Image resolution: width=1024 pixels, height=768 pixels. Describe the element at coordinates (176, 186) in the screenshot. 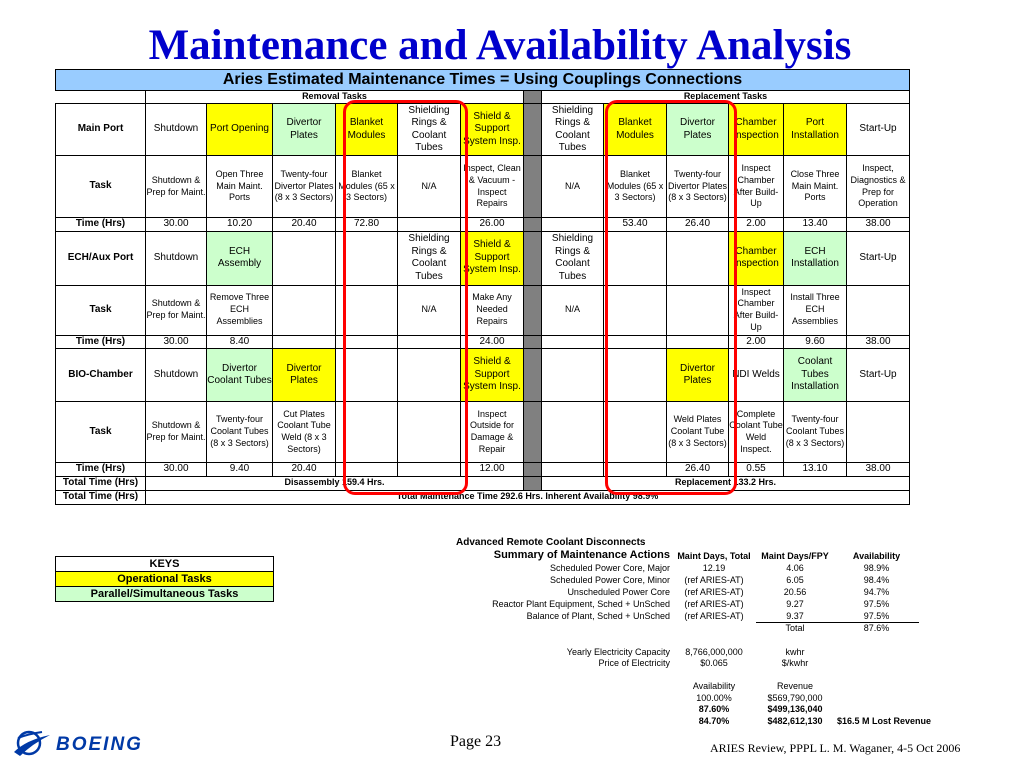

I see `detail-cell: Shutdown & Prep for Maint.` at that location.